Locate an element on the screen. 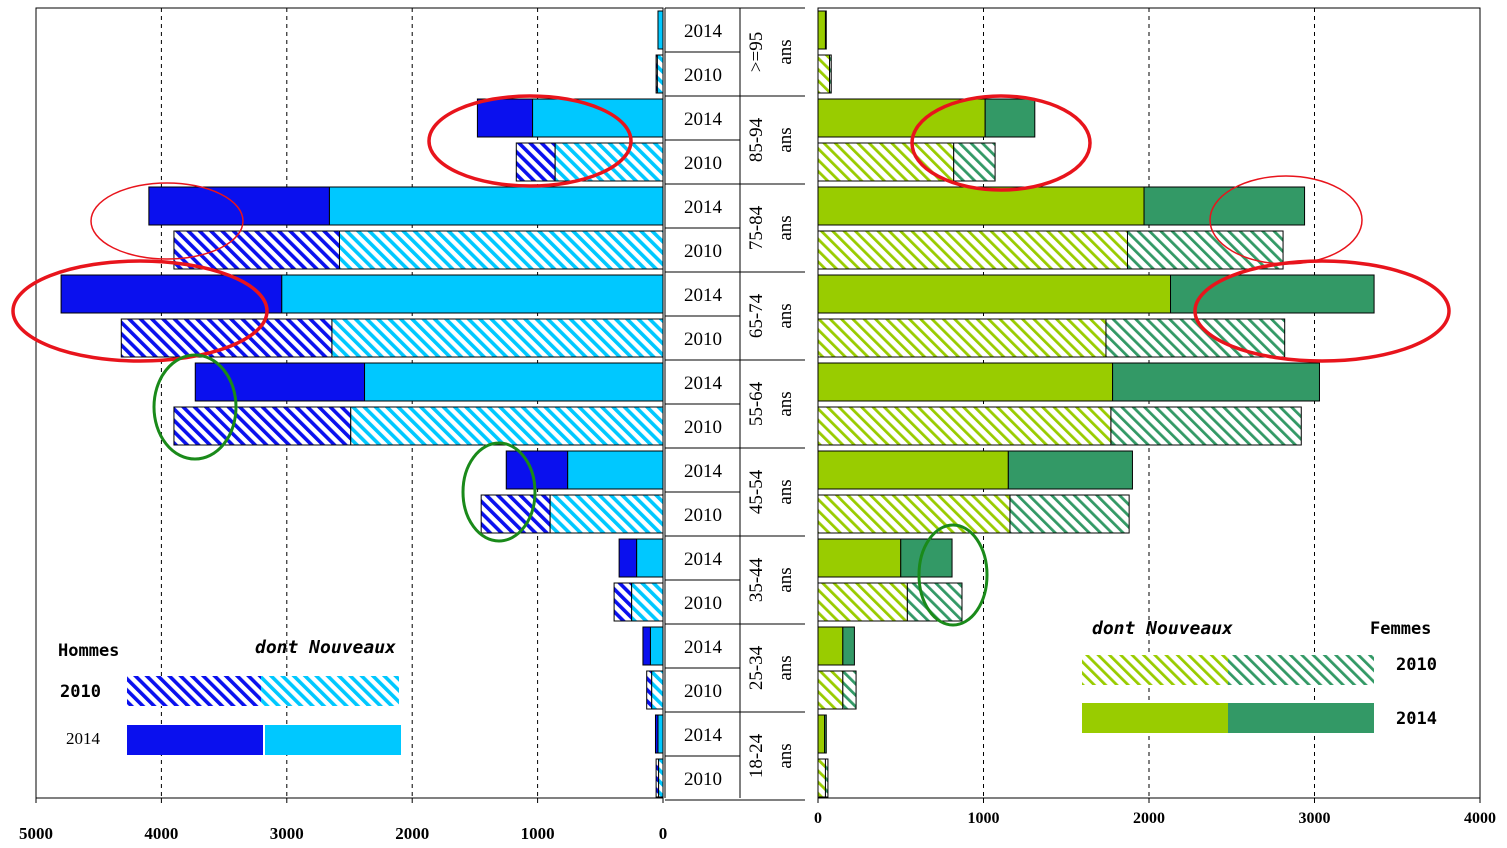 This screenshot has width=1507, height=848. women-bar-total-65-74-2010 is located at coordinates (1195, 338).